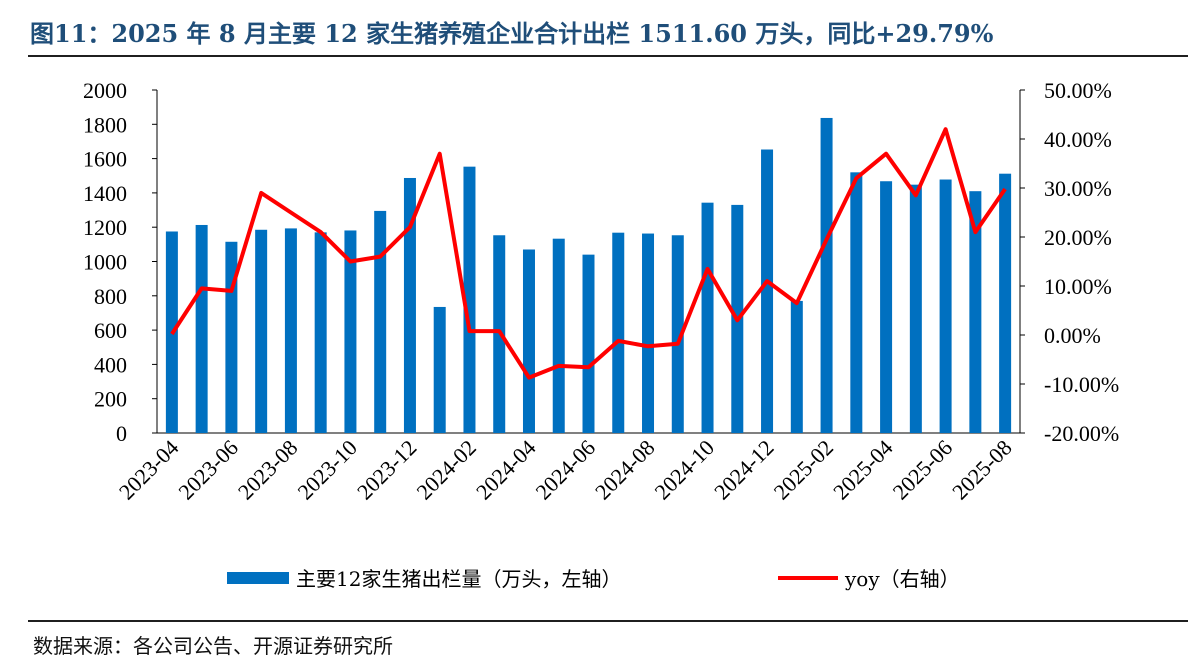  What do you see at coordinates (506, 470) in the screenshot?
I see `x-tick-label: 2024-04` at bounding box center [506, 470].